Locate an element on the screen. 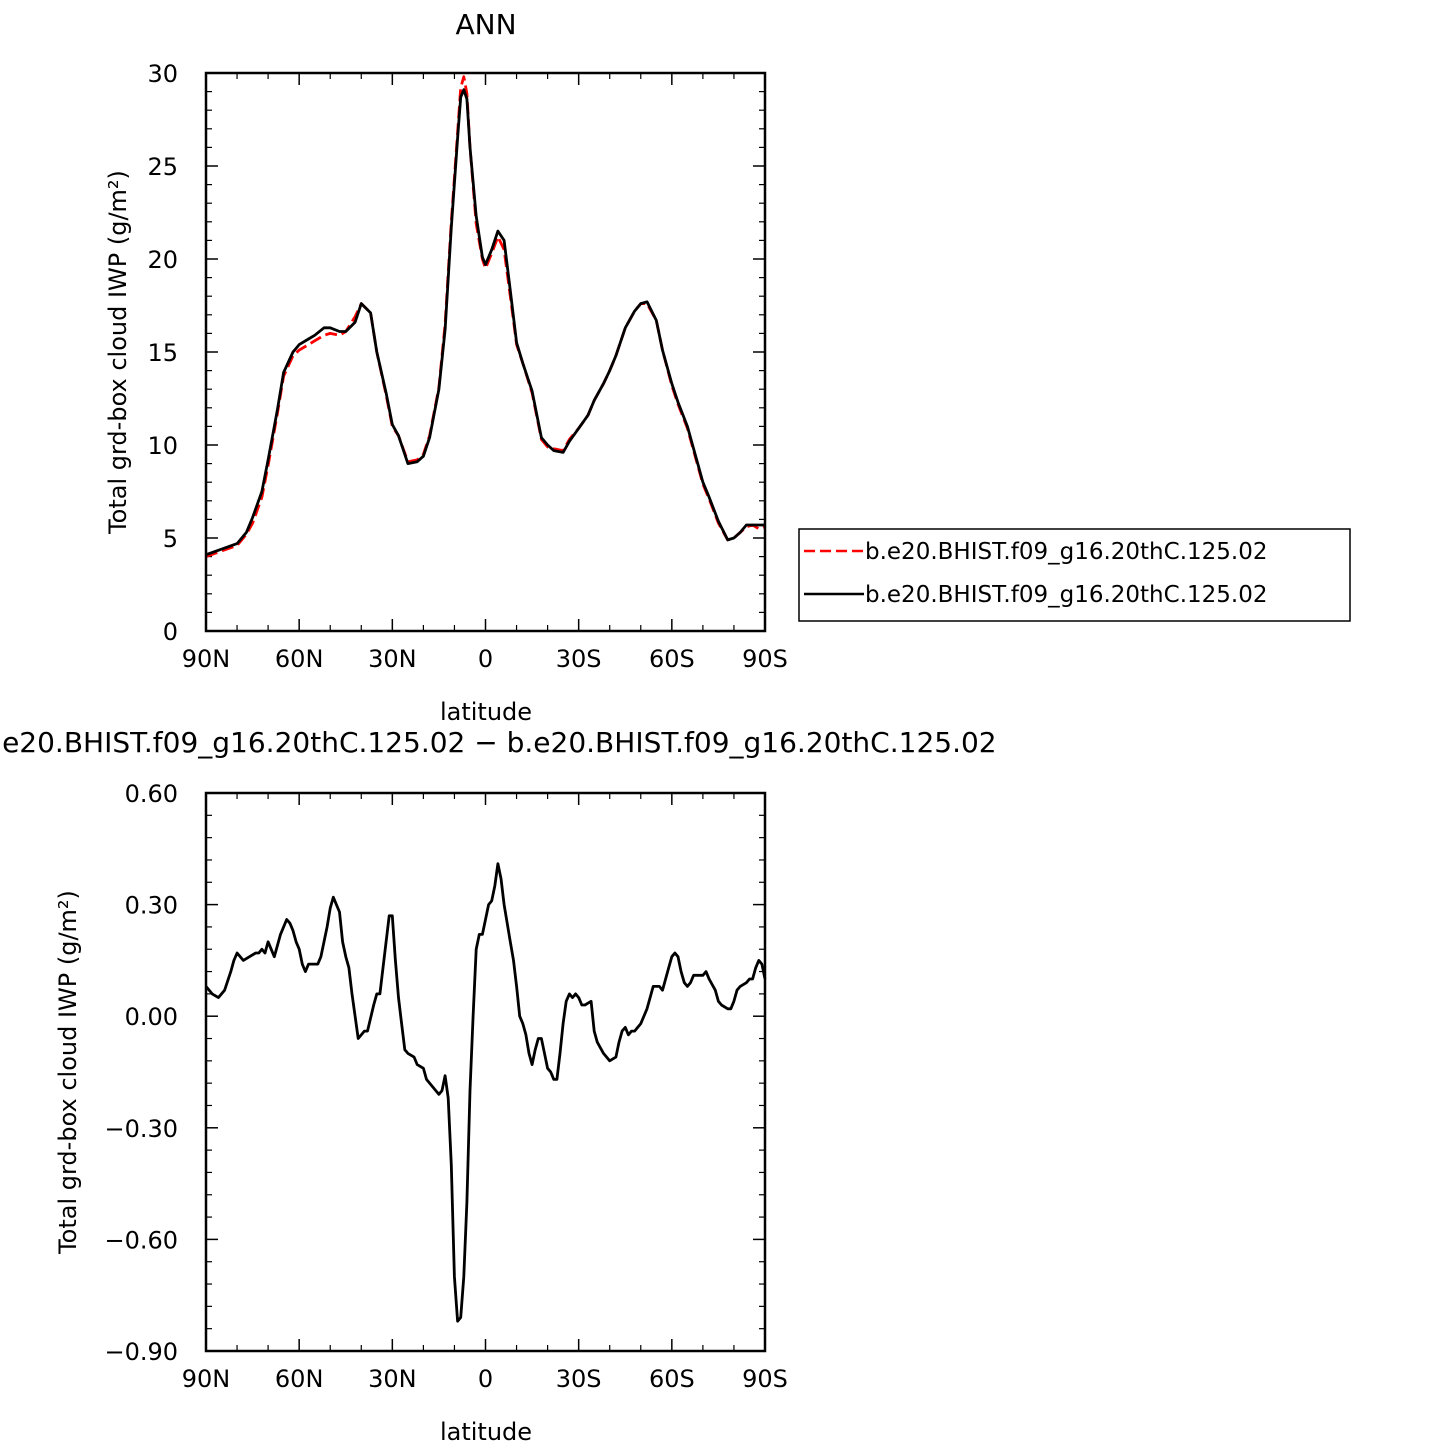  bottom-y-tick-label: 0.30 is located at coordinates (151, 906).